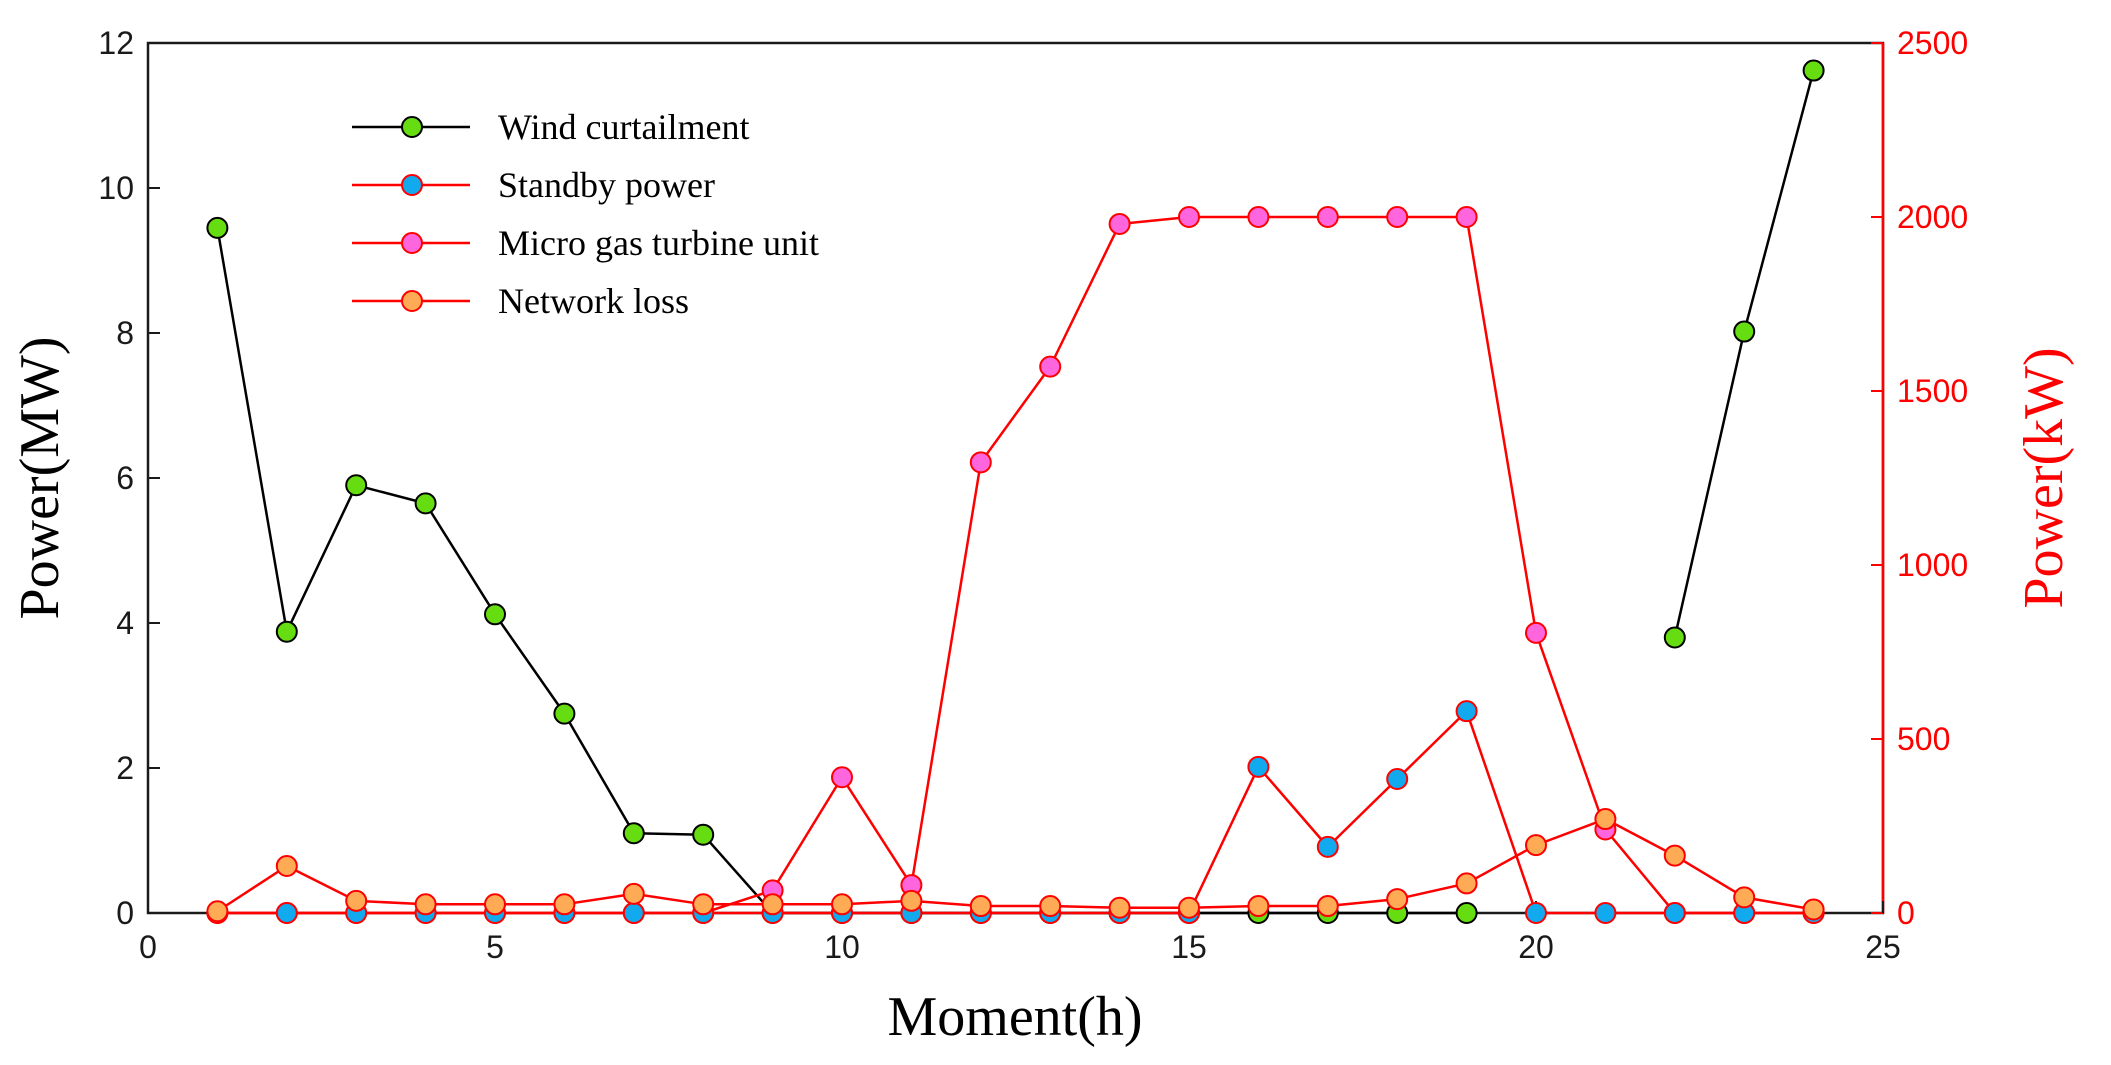 Image resolution: width=2111 pixels, height=1065 pixels. I want to click on right-tick-label: 1000, so click(1932, 565).